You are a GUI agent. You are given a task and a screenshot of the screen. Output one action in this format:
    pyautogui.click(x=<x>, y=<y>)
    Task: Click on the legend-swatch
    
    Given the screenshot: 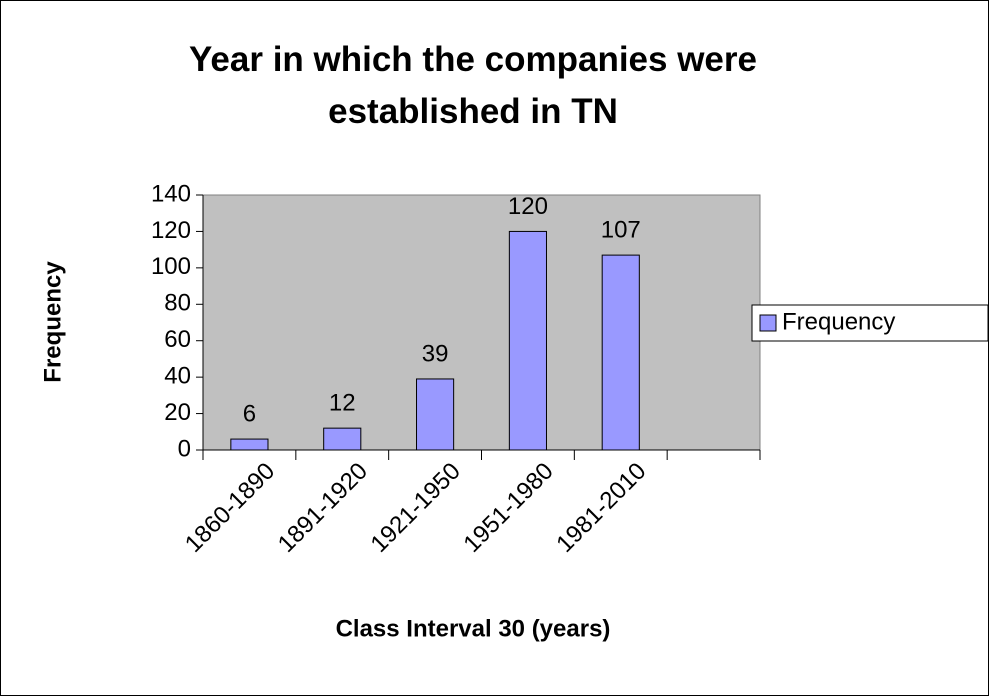 What is the action you would take?
    pyautogui.click(x=768, y=323)
    